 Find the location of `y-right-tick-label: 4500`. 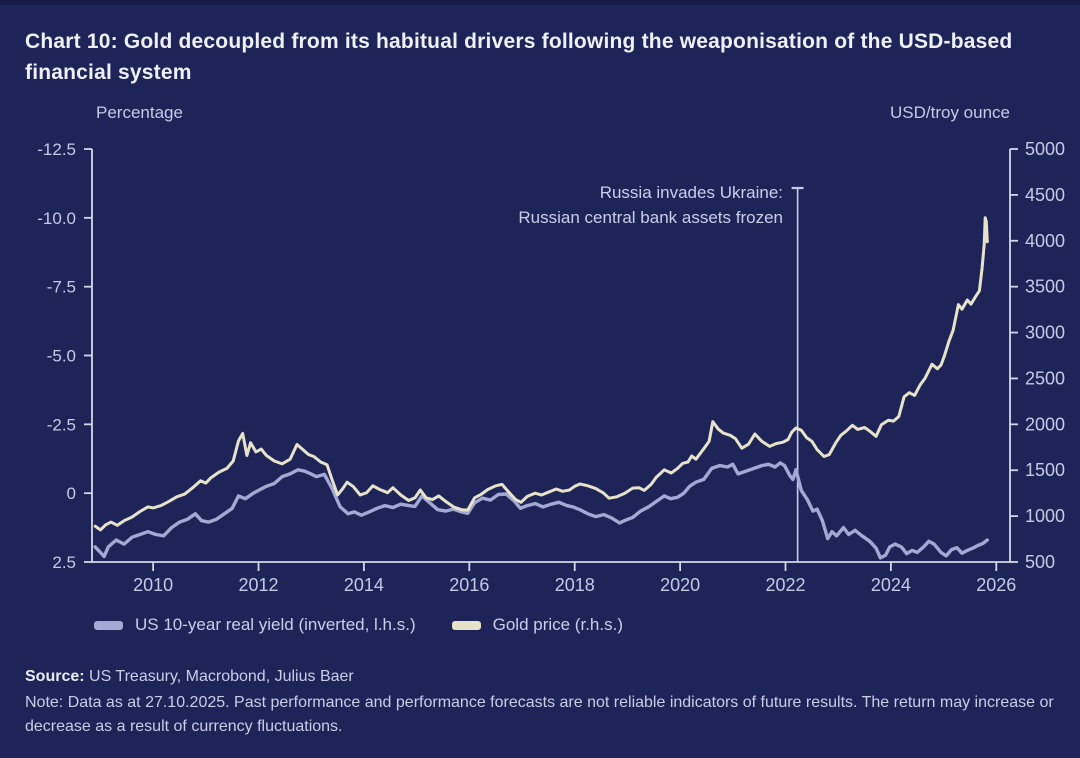

y-right-tick-label: 4500 is located at coordinates (1045, 195).